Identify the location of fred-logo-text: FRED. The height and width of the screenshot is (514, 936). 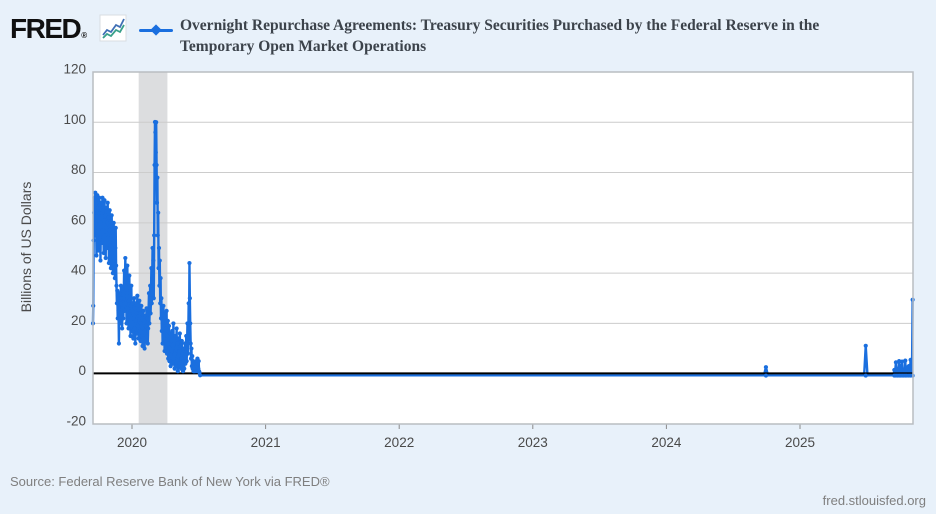
(46, 28).